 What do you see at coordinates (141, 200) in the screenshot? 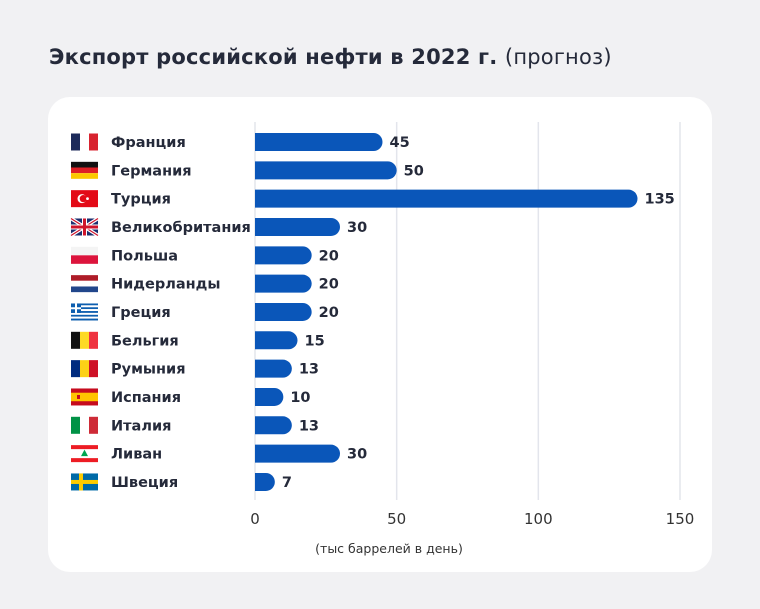
I see `category-label: Турция` at bounding box center [141, 200].